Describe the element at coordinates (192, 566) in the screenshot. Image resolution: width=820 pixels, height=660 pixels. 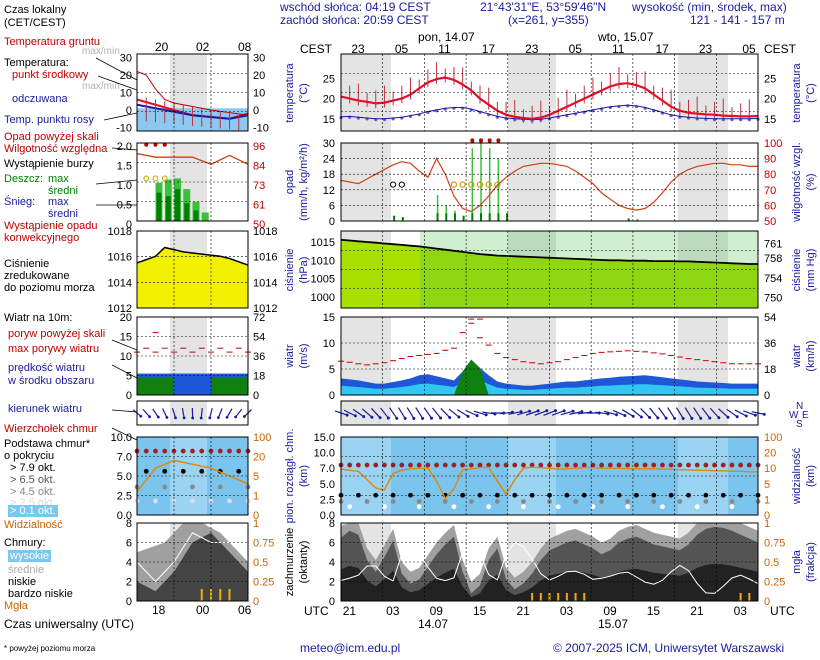
I see `leg-cover-low` at that location.